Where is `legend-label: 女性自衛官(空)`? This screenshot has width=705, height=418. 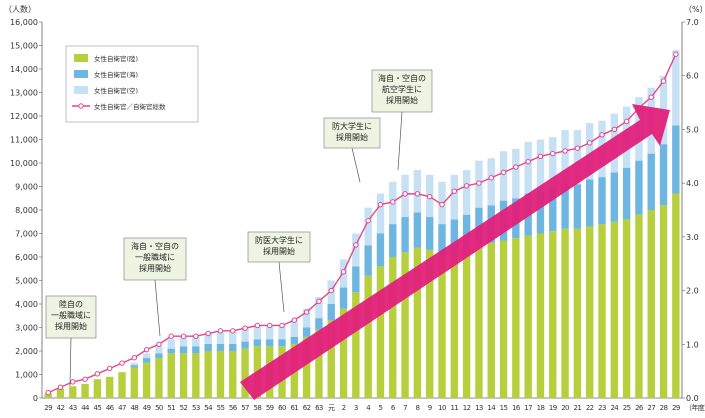
legend-label: 女性自衛官(空) is located at coordinates (116, 90).